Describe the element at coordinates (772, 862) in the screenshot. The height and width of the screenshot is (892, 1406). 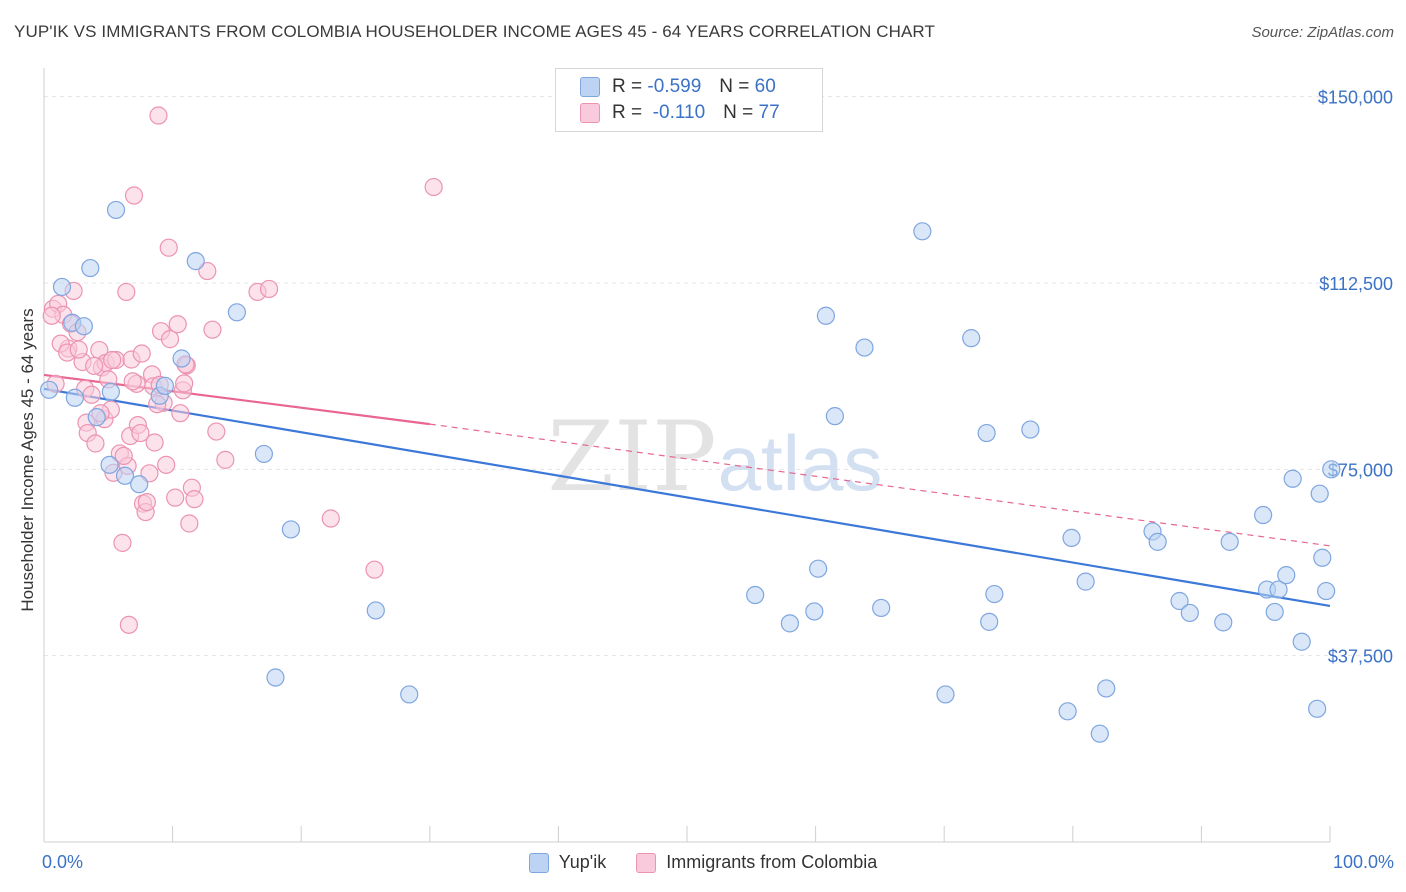
I see `legend-label-colombia: Immigrants from Colombia` at that location.